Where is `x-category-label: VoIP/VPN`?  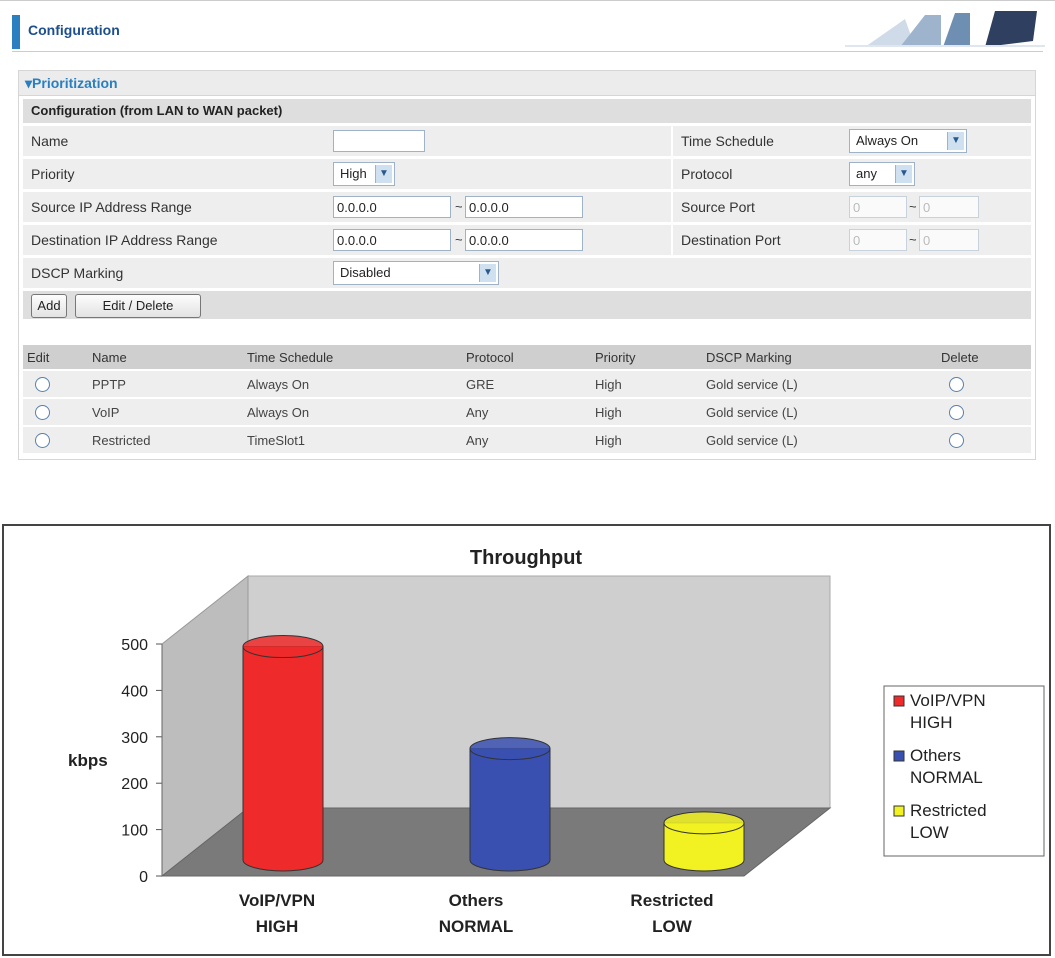
x-category-label: VoIP/VPN is located at coordinates (277, 900).